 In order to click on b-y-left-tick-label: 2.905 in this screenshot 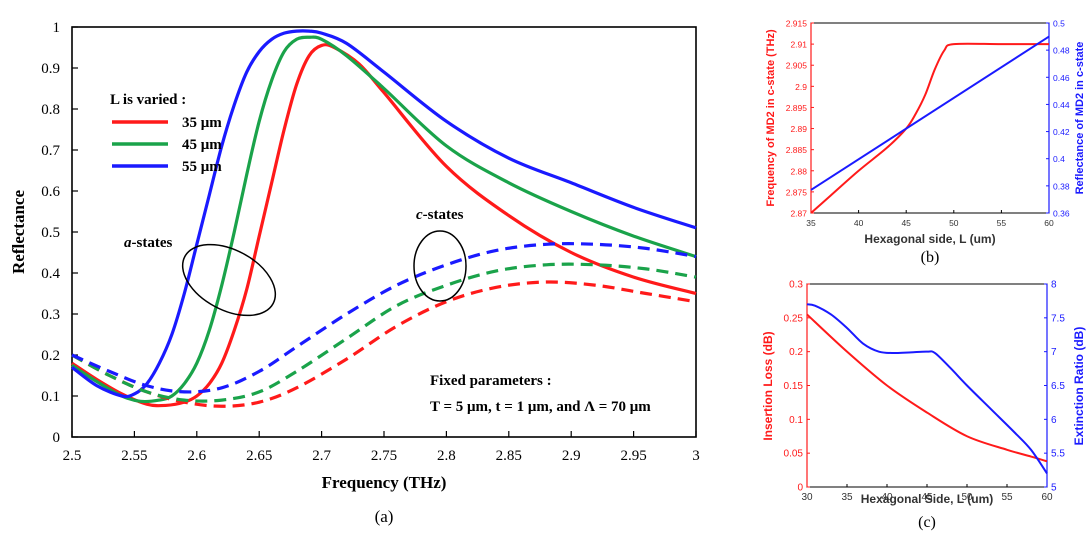, I will do `click(797, 66)`.